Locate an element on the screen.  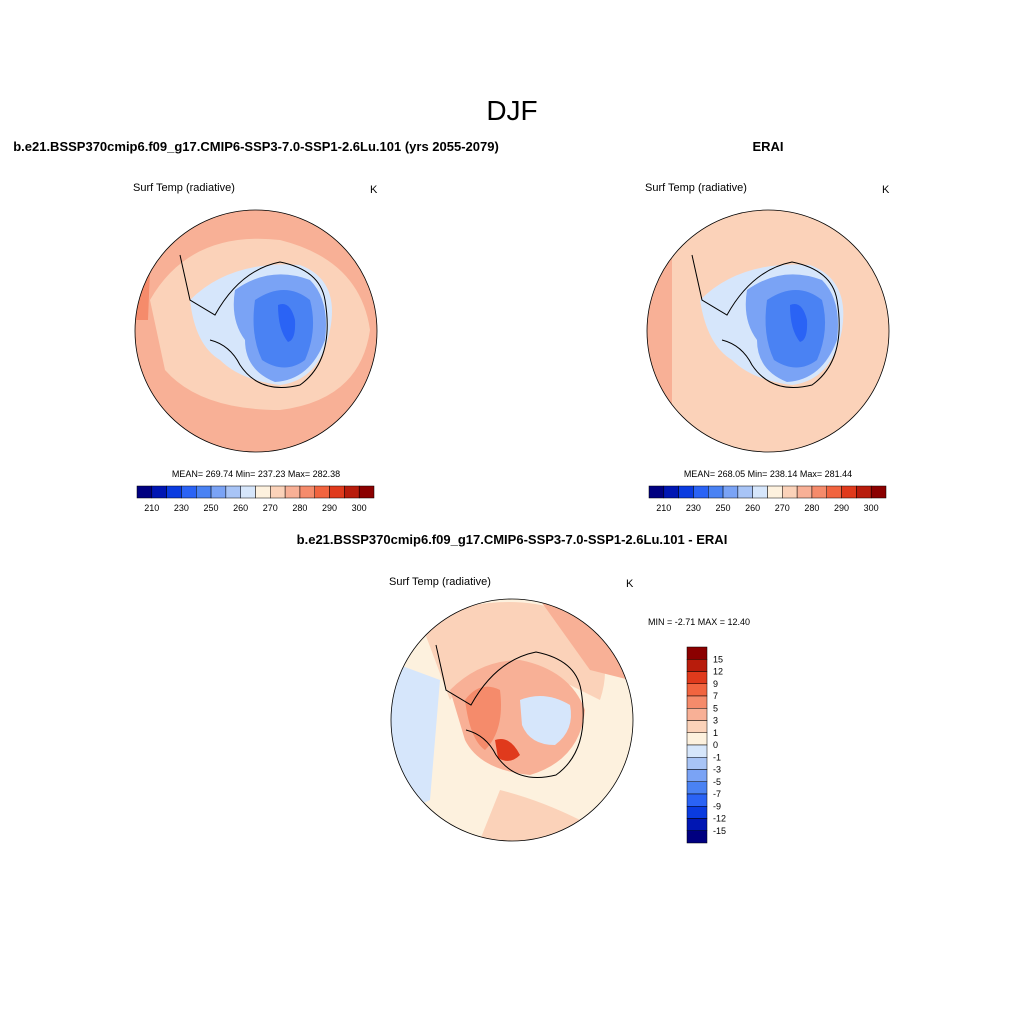
colorbar-label: 9 is located at coordinates (715, 684).